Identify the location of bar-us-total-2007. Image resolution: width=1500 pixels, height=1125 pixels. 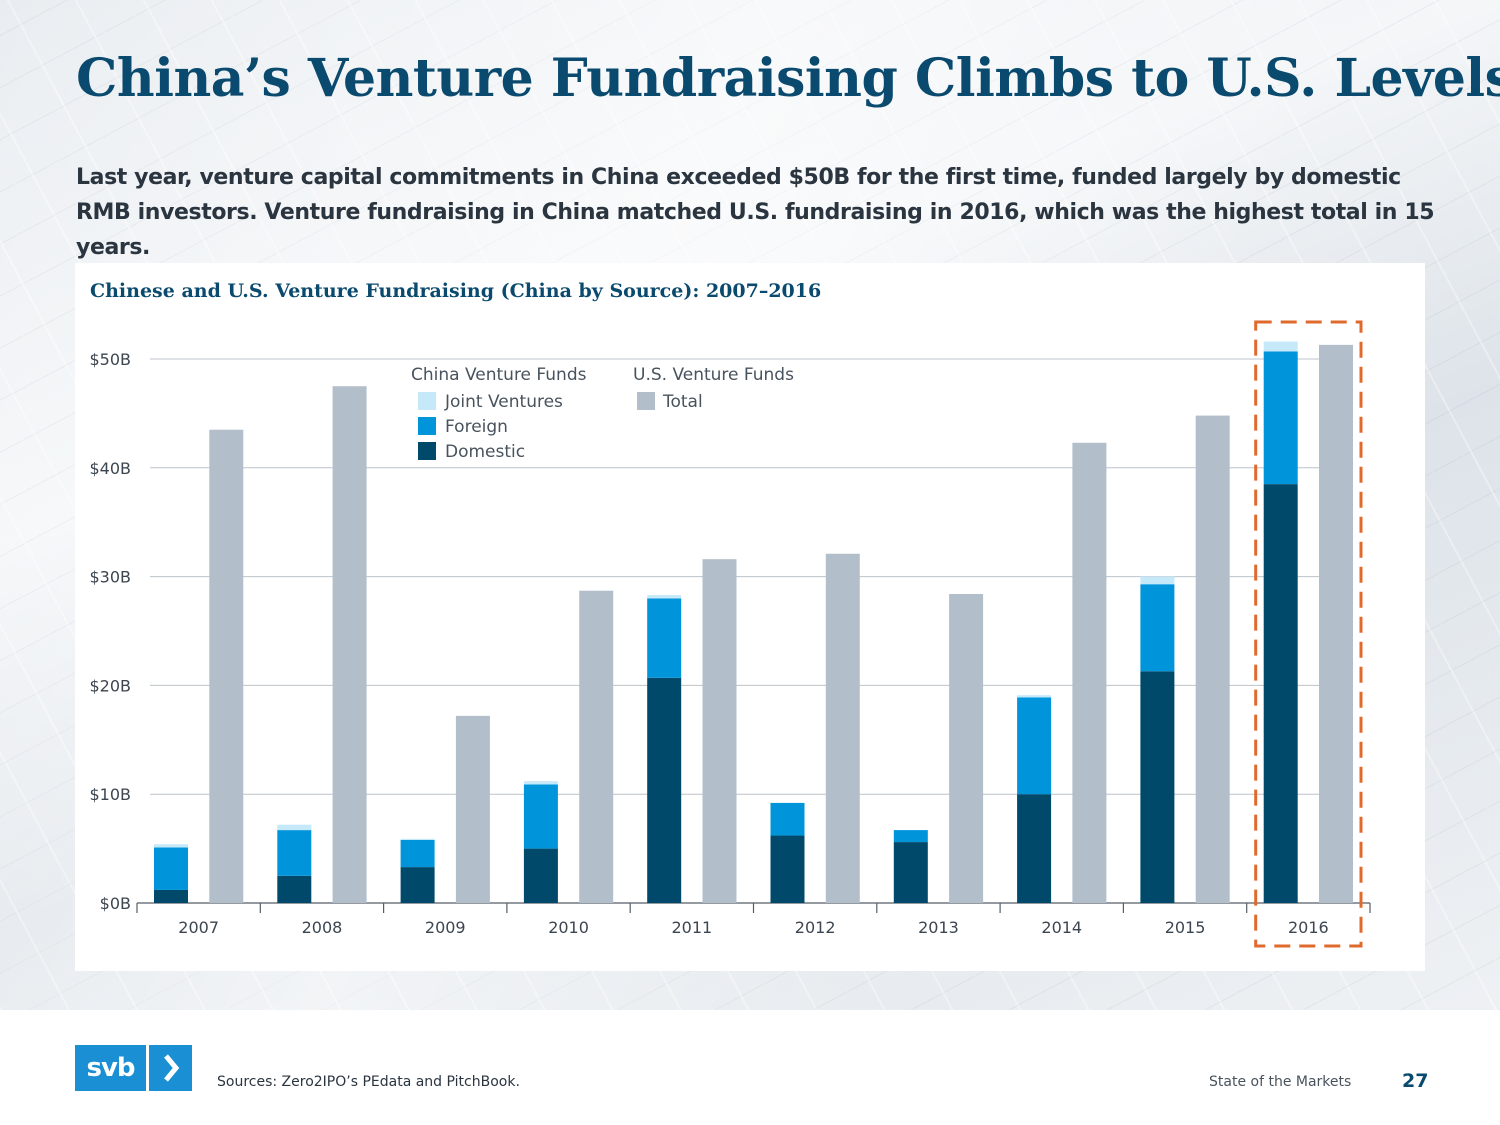
(226, 666).